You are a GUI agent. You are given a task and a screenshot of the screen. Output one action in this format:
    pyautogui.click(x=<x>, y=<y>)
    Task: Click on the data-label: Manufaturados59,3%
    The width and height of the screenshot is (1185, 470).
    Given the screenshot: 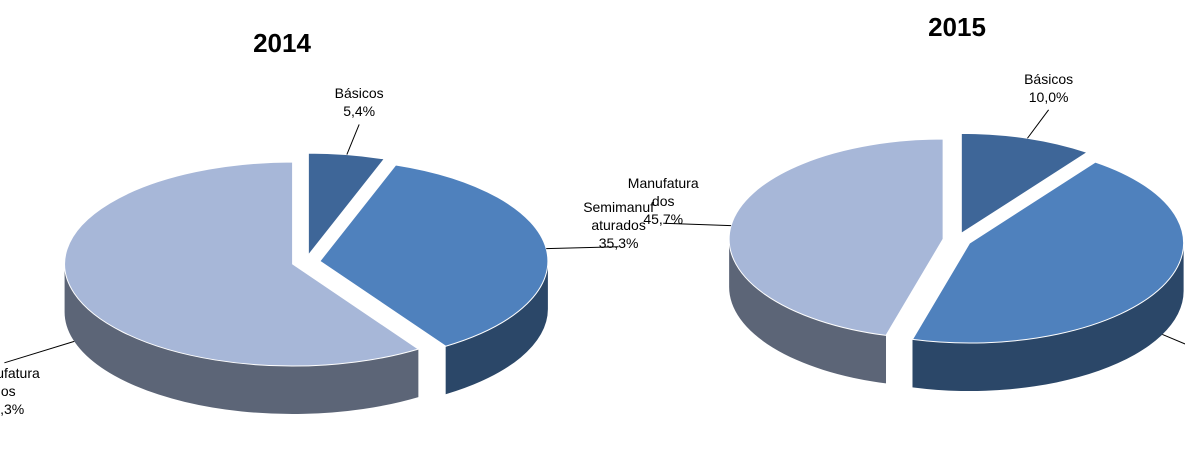 What is the action you would take?
    pyautogui.click(x=20, y=391)
    